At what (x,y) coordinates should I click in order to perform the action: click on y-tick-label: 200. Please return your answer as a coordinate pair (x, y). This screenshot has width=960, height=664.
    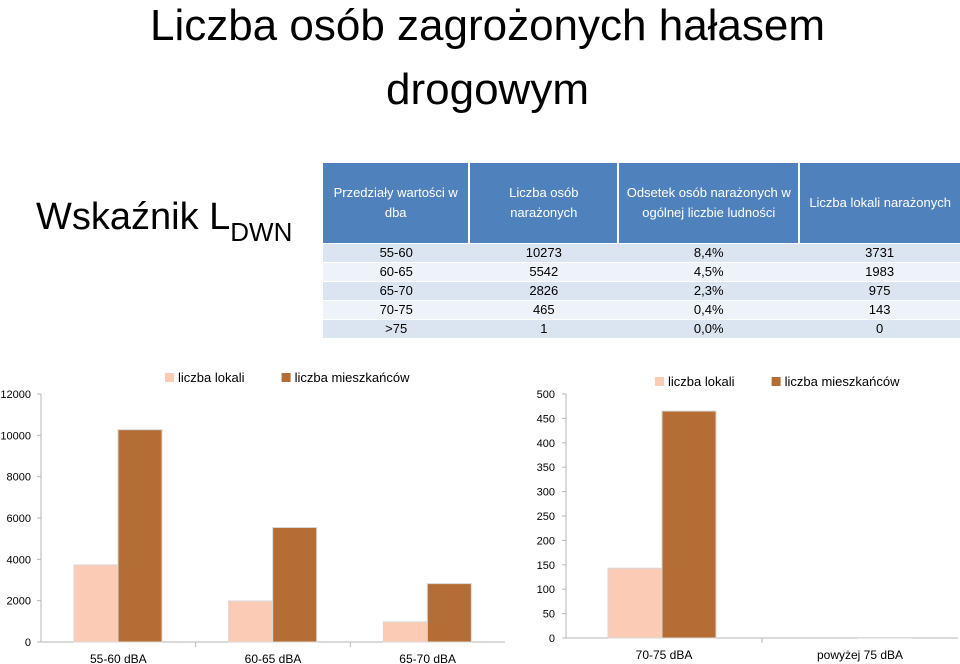
    Looking at the image, I should click on (546, 541).